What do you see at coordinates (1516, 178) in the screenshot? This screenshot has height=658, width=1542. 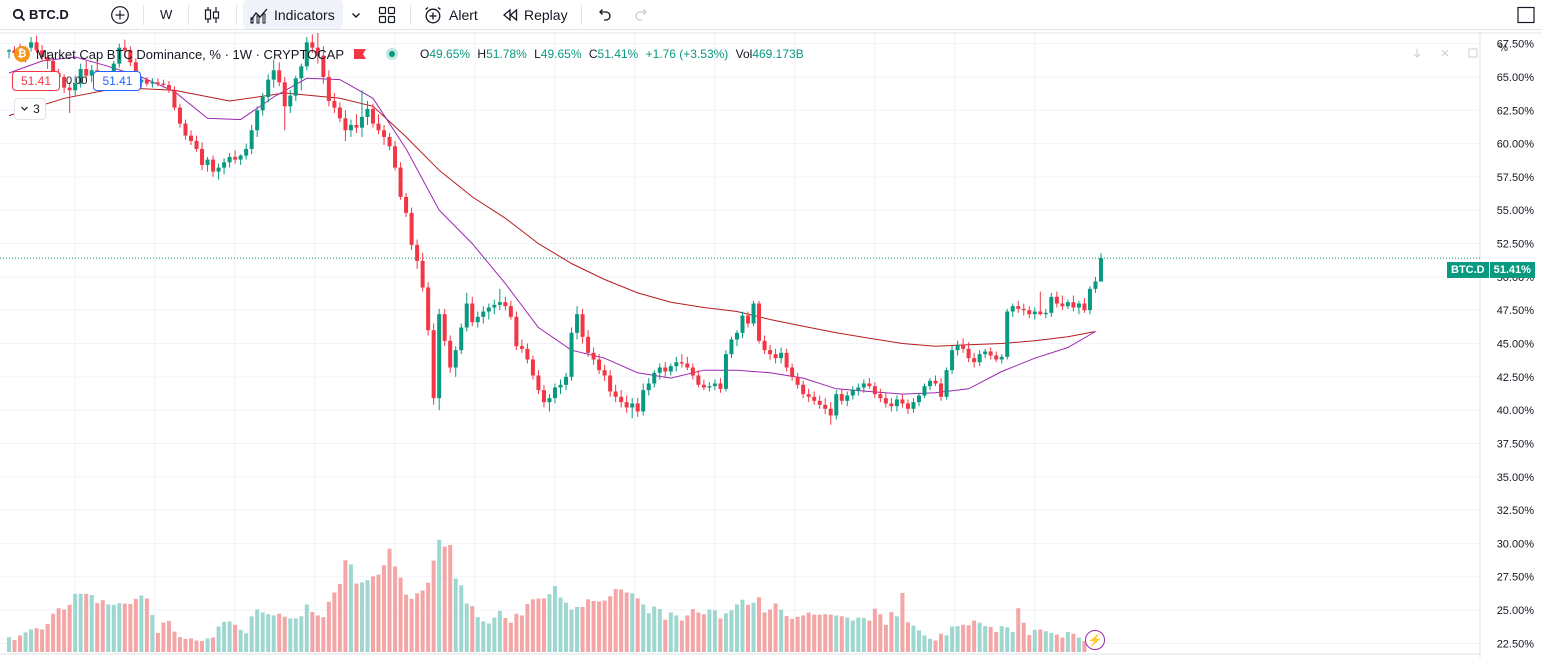 I see `price-tick-label: 57.50%` at bounding box center [1516, 178].